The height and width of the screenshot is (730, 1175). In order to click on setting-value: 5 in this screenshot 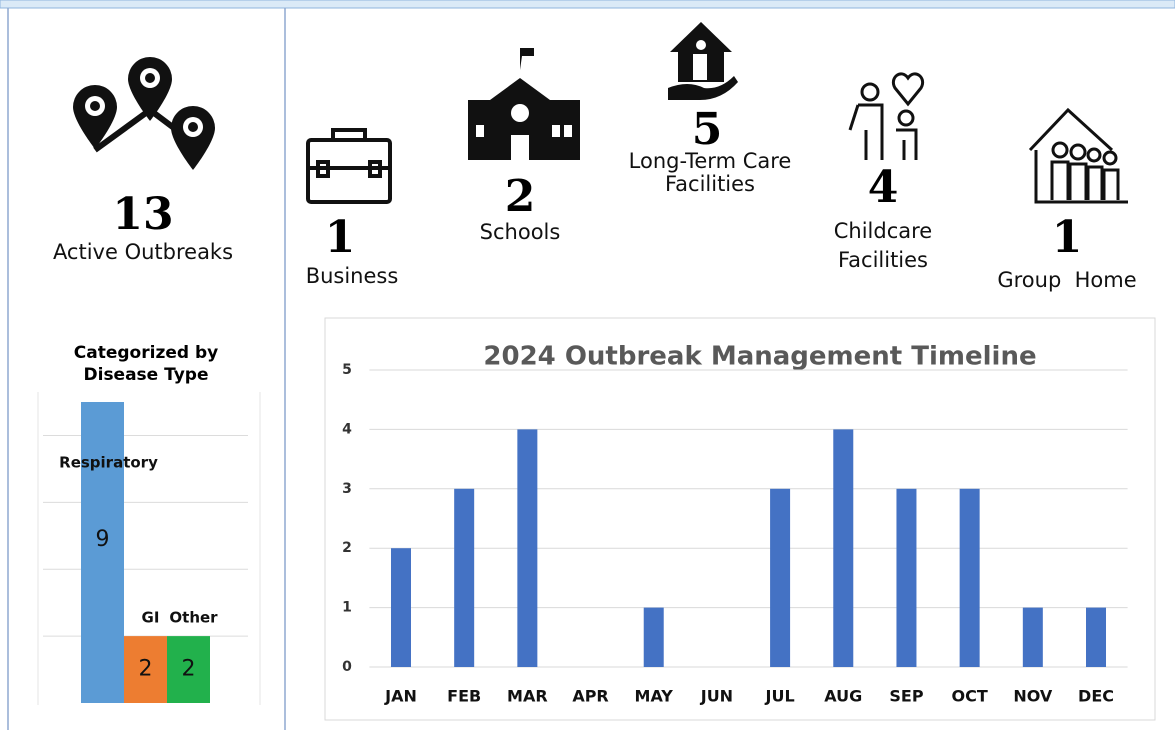, I will do `click(707, 129)`.